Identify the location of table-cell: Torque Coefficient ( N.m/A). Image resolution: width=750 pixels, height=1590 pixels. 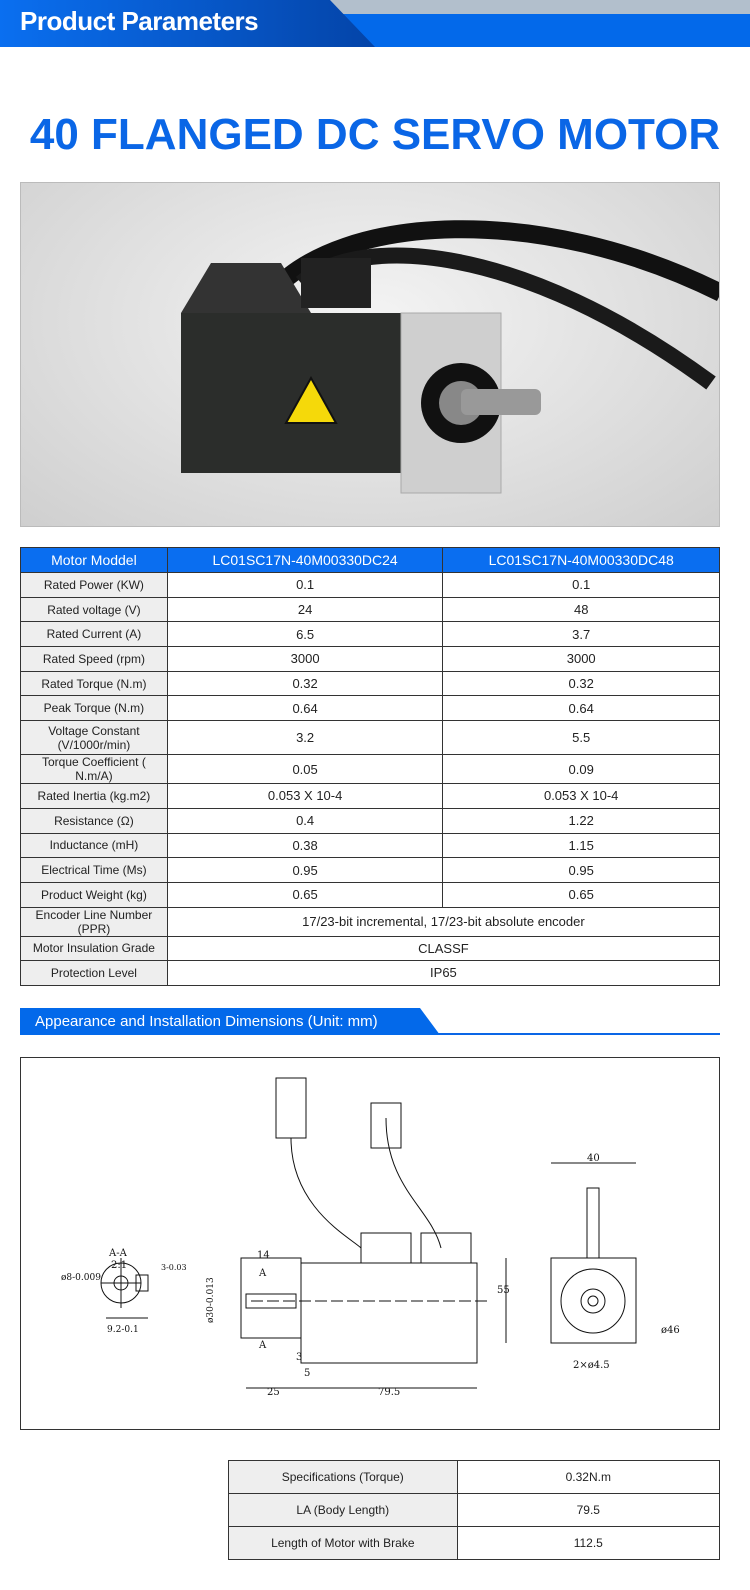
(94, 769).